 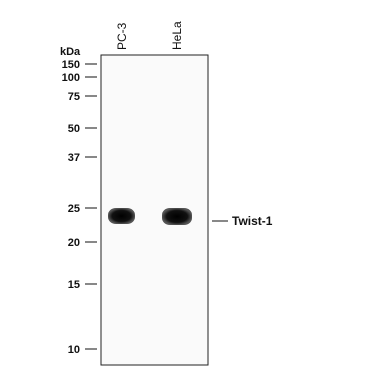 What do you see at coordinates (71, 78) in the screenshot?
I see `marker-label: 100` at bounding box center [71, 78].